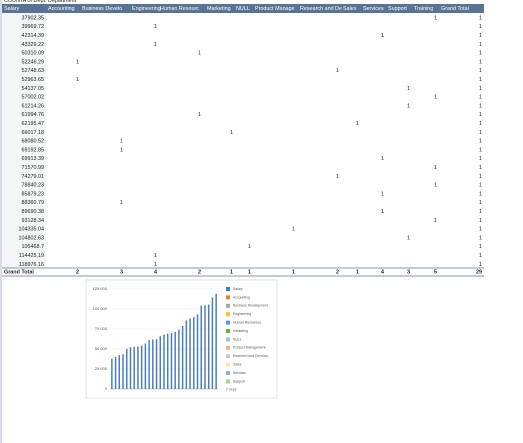 The height and width of the screenshot is (443, 523). What do you see at coordinates (455, 9) in the screenshot?
I see `column-header: Grand Total` at bounding box center [455, 9].